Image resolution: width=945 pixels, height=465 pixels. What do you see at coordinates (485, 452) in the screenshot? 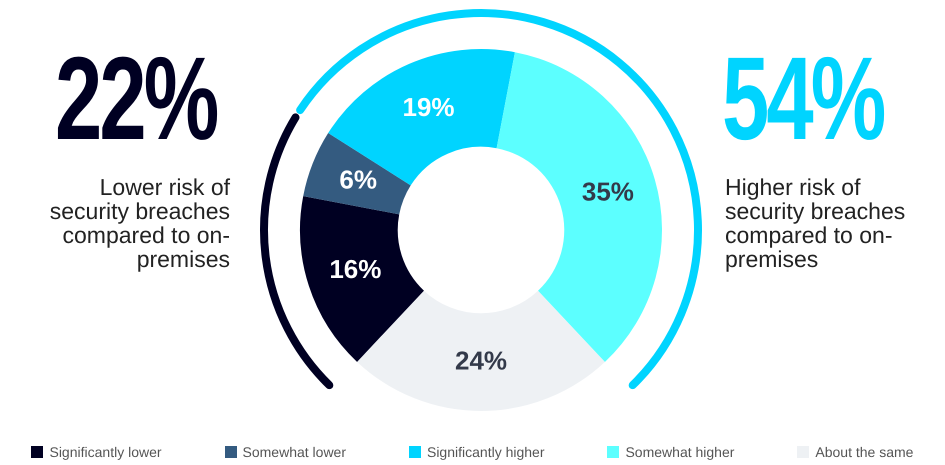
I see `legend-label: Significantly higher` at bounding box center [485, 452].